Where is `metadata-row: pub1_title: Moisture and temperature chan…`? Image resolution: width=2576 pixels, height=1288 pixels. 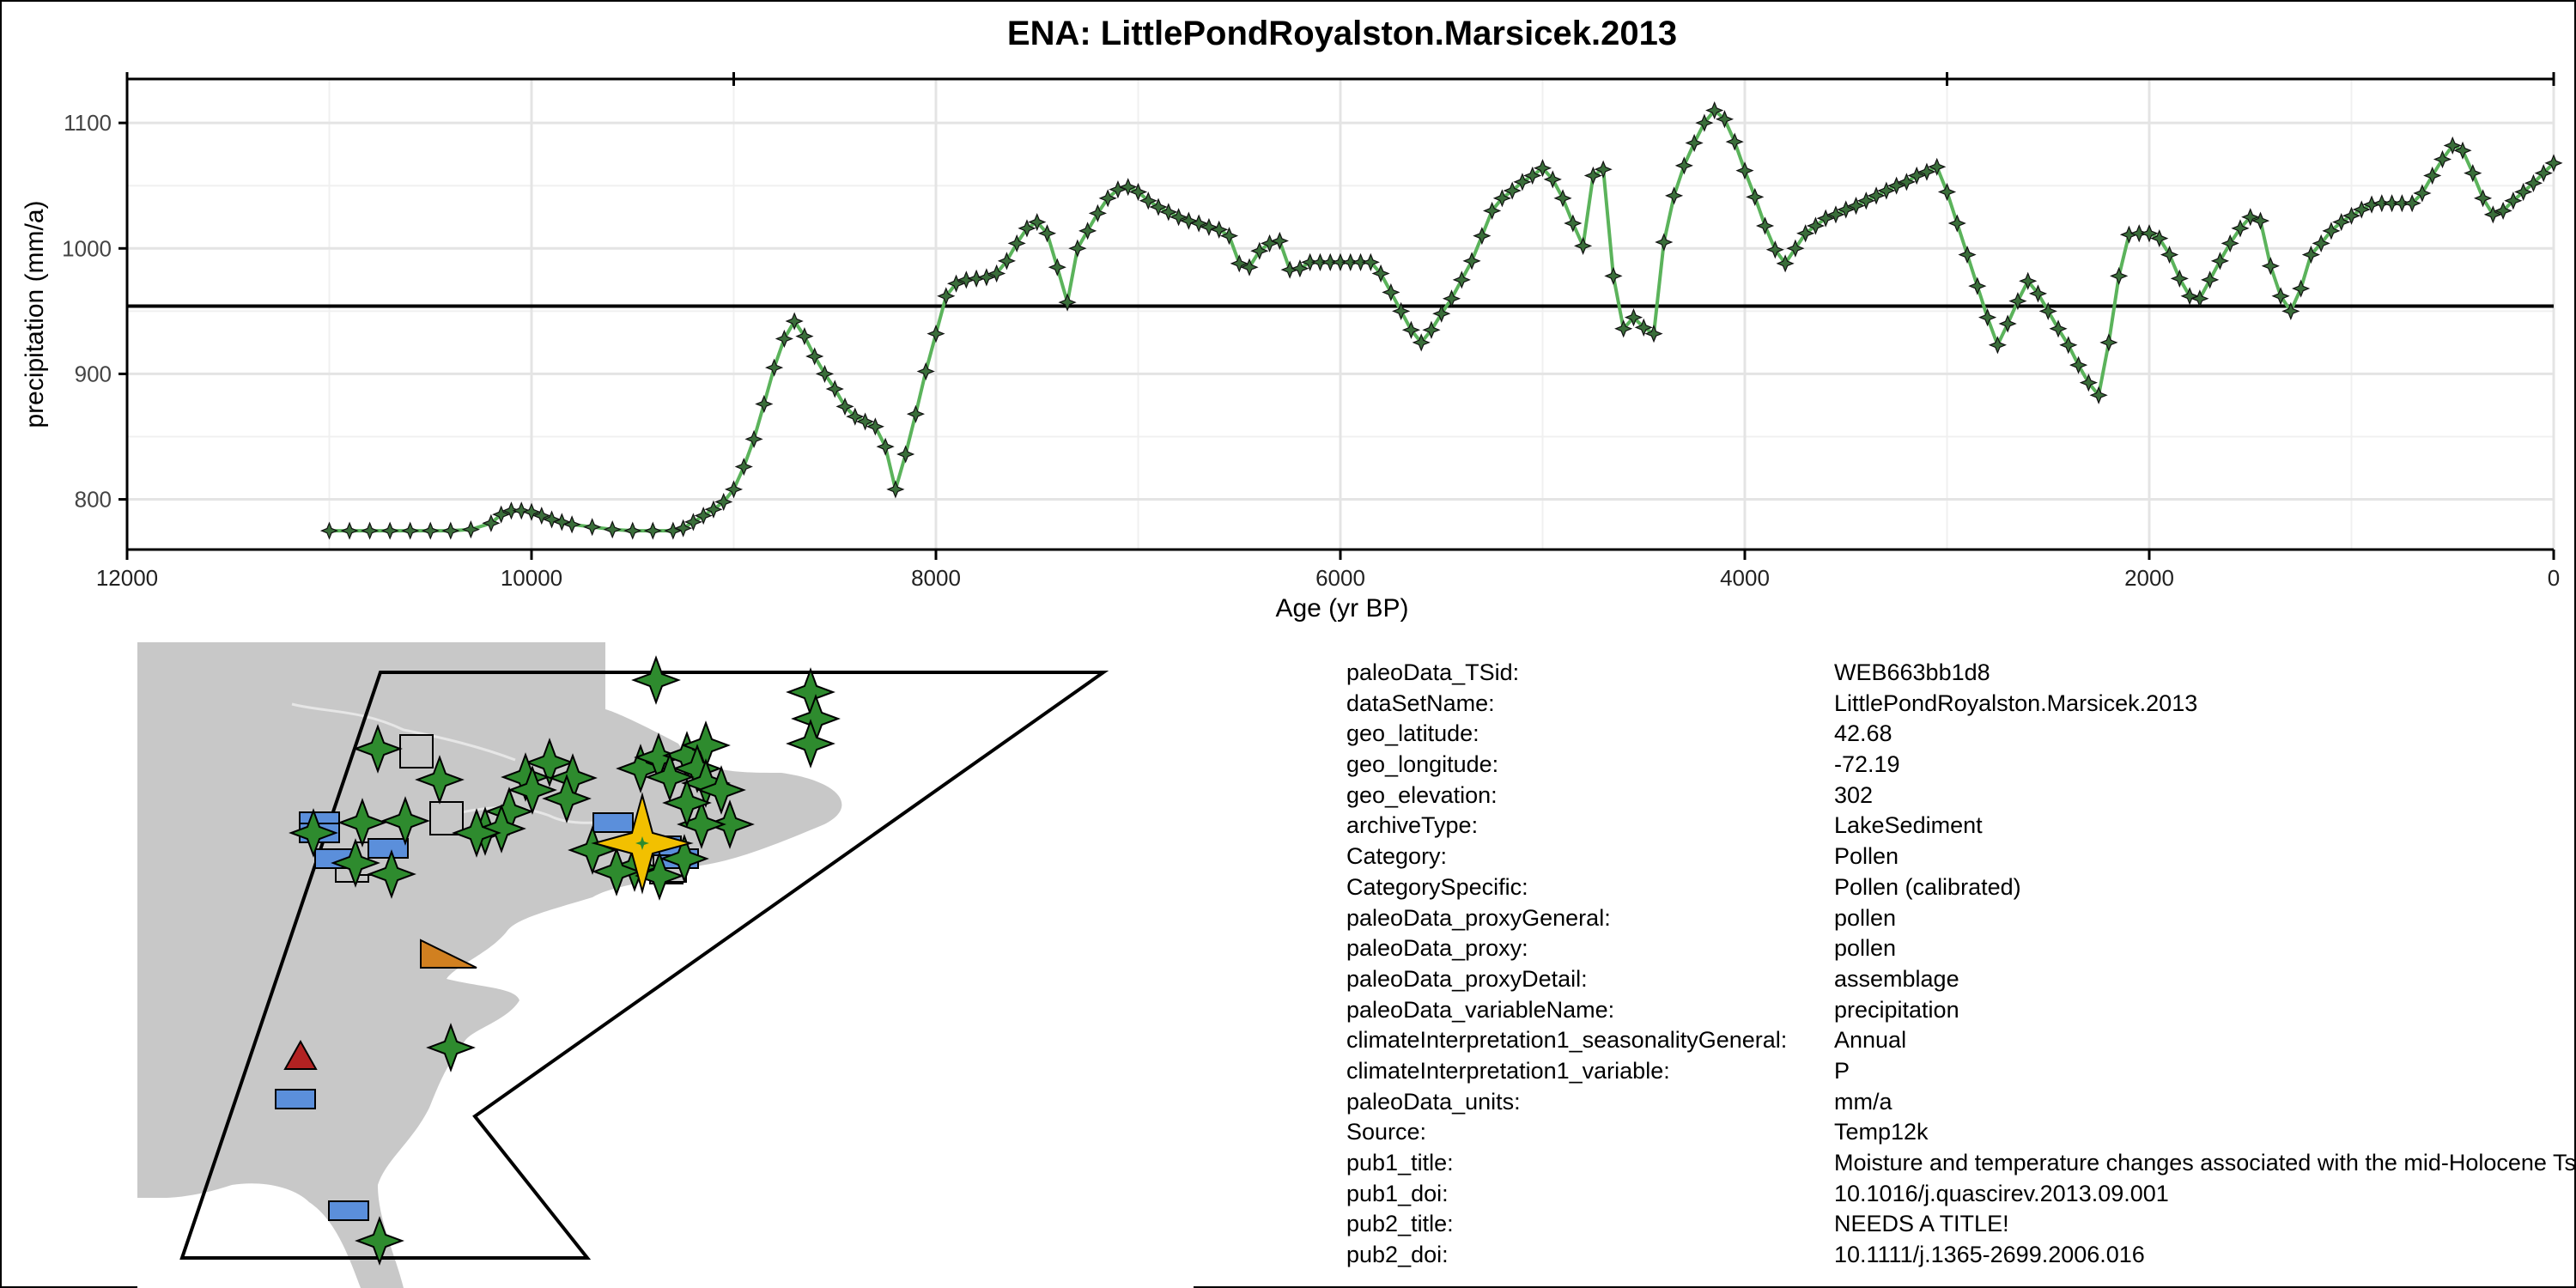 metadata-row: pub1_title: Moisture and temperature chan… is located at coordinates (1960, 1163).